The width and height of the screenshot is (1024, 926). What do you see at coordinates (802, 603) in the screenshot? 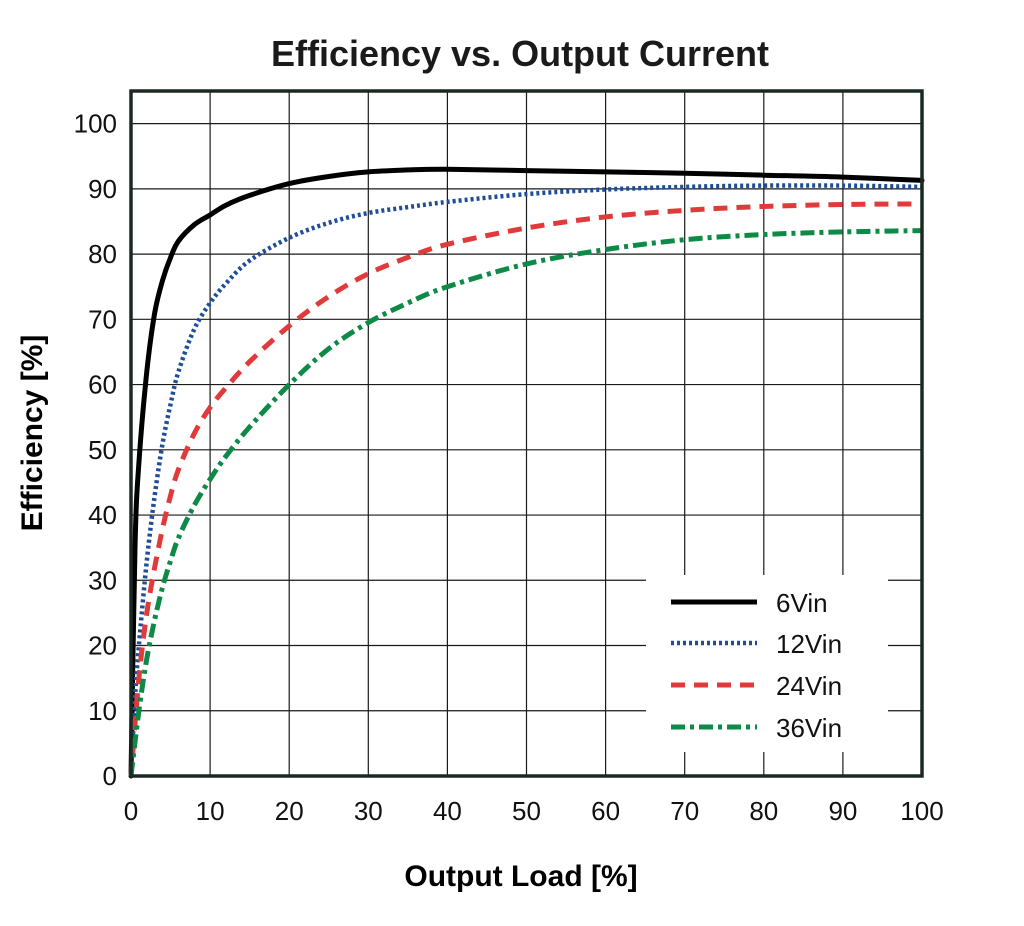
I see `legend-label-6vin: 6Vin` at bounding box center [802, 603].